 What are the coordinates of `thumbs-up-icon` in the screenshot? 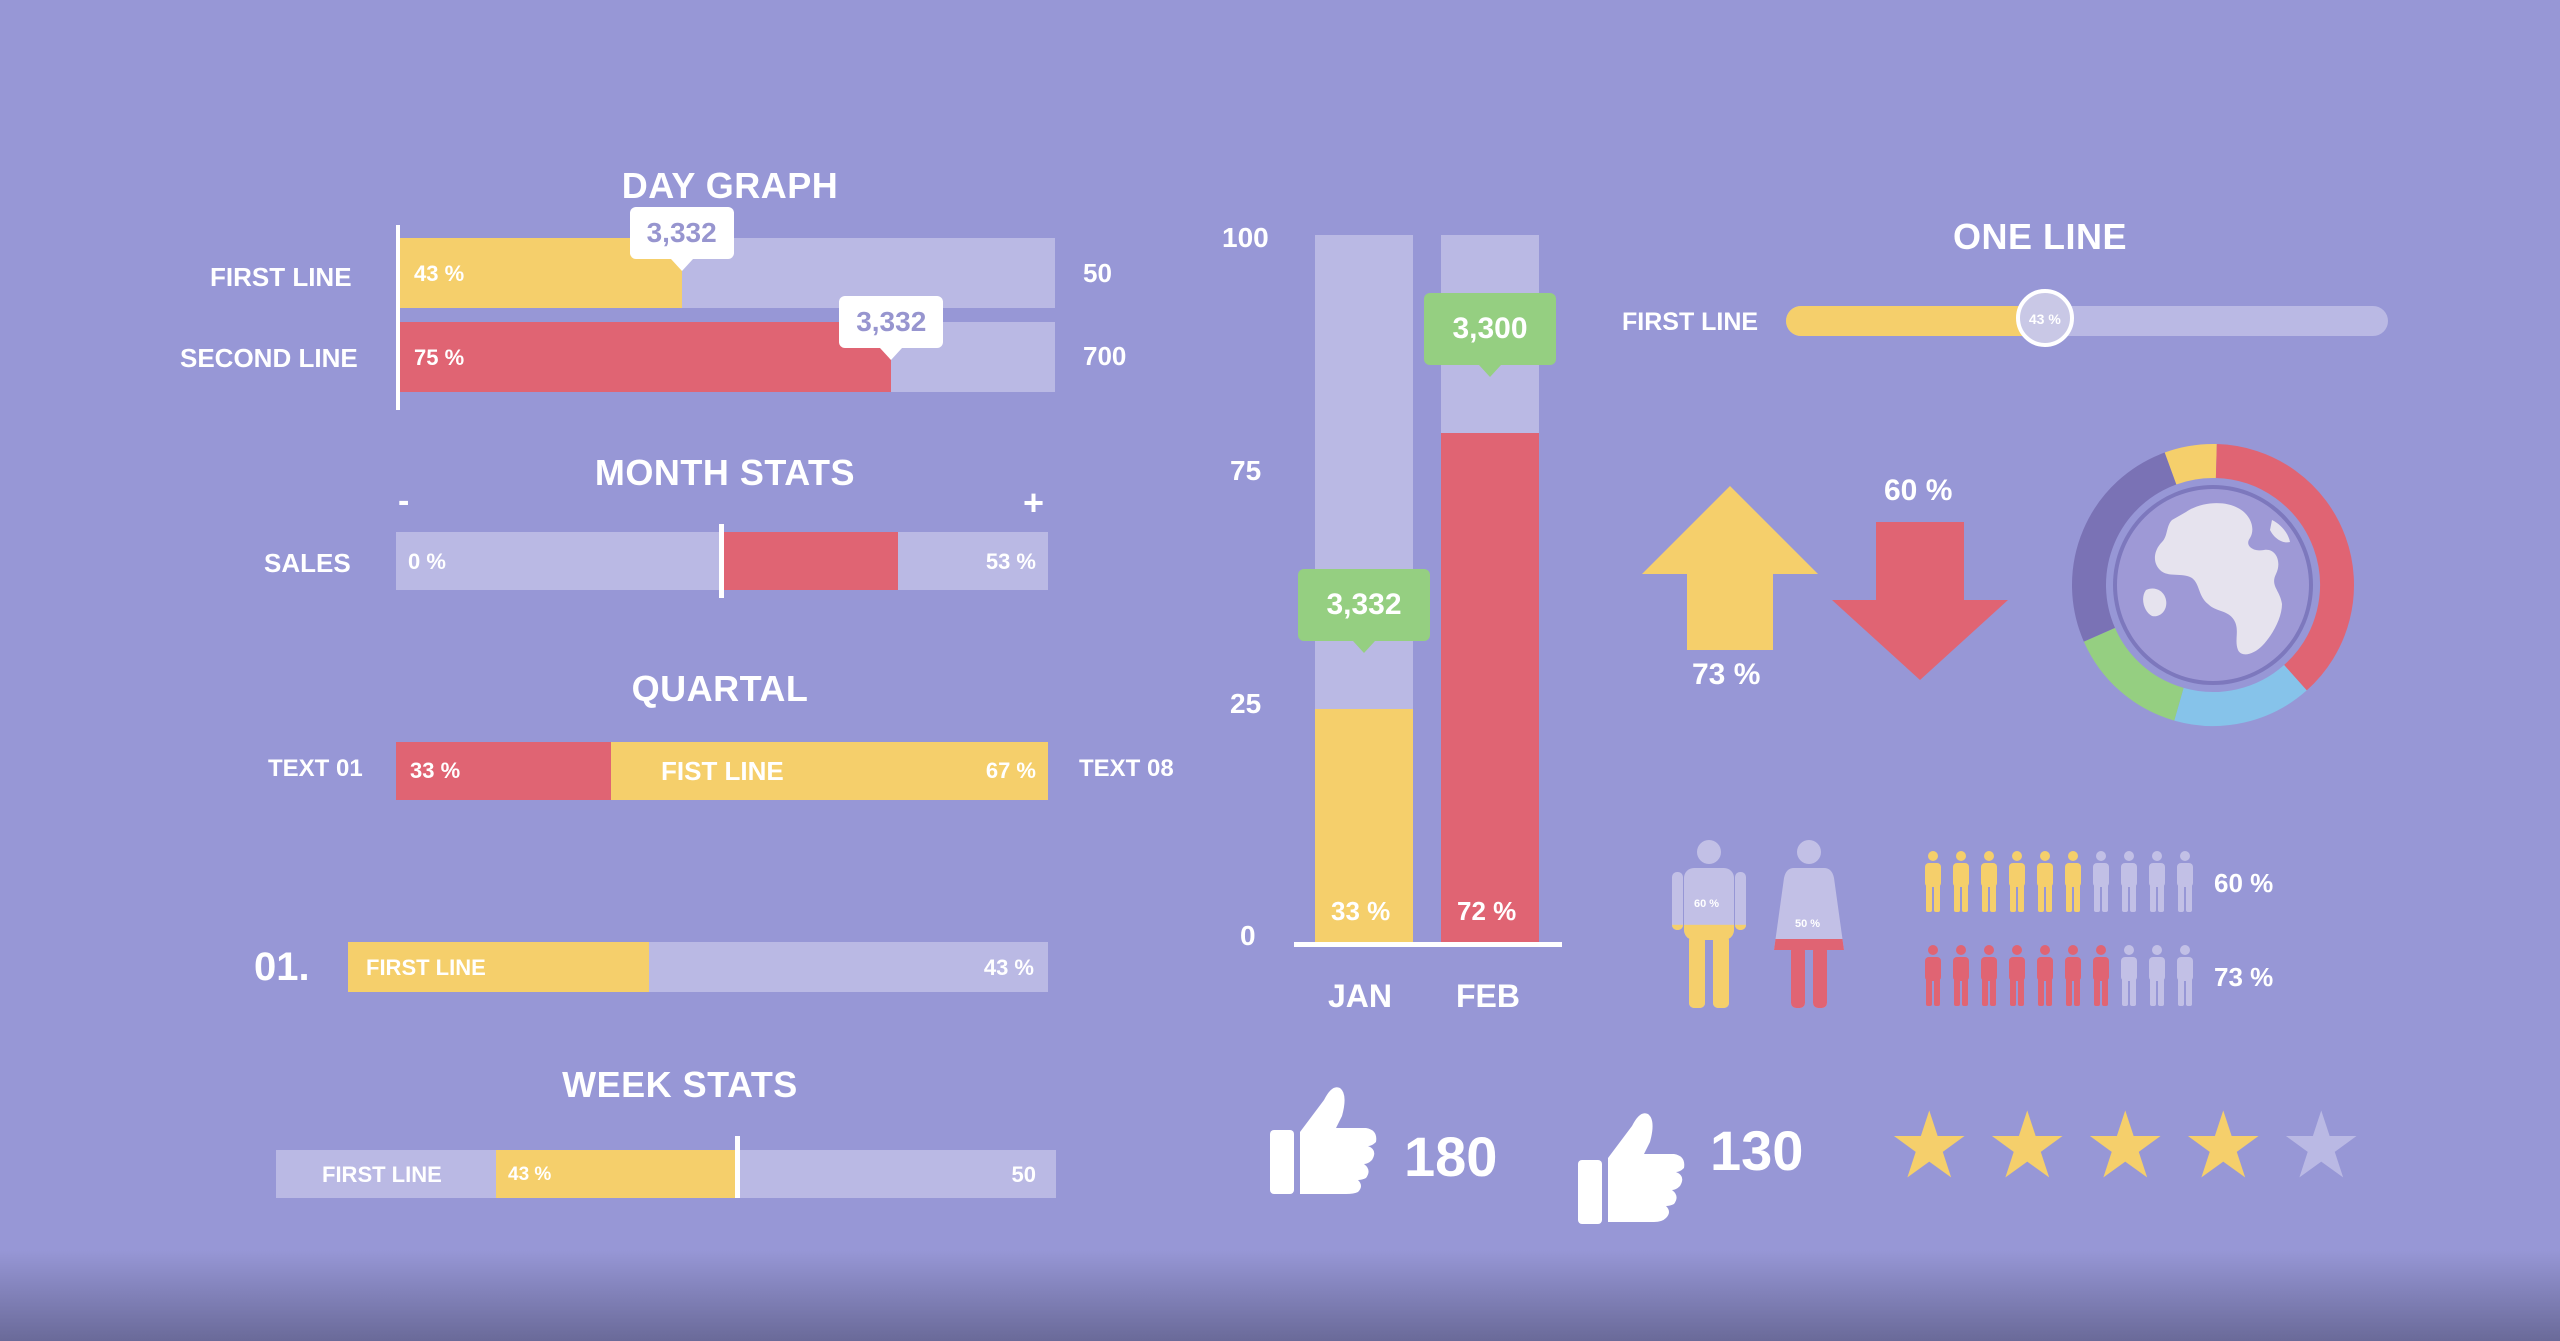 It's located at (1323, 1140).